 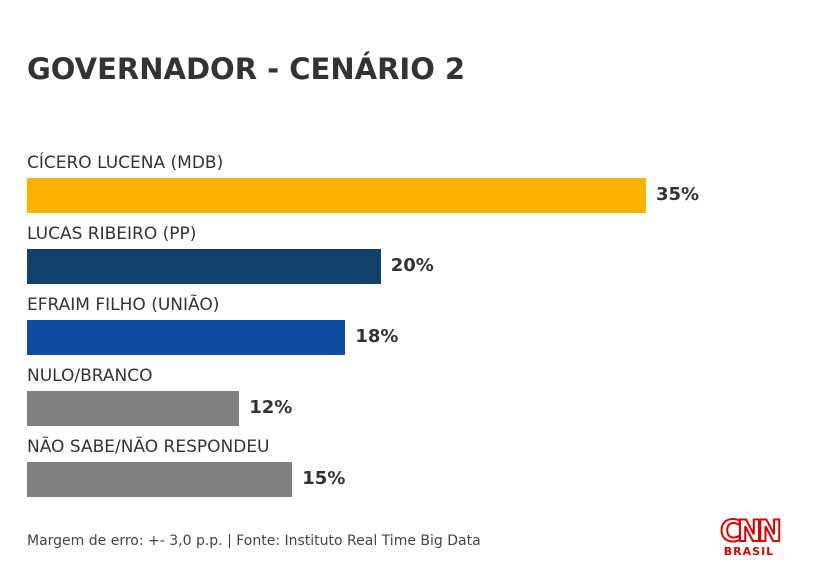 I want to click on category-label: NULO/BRANCO, so click(x=90, y=376).